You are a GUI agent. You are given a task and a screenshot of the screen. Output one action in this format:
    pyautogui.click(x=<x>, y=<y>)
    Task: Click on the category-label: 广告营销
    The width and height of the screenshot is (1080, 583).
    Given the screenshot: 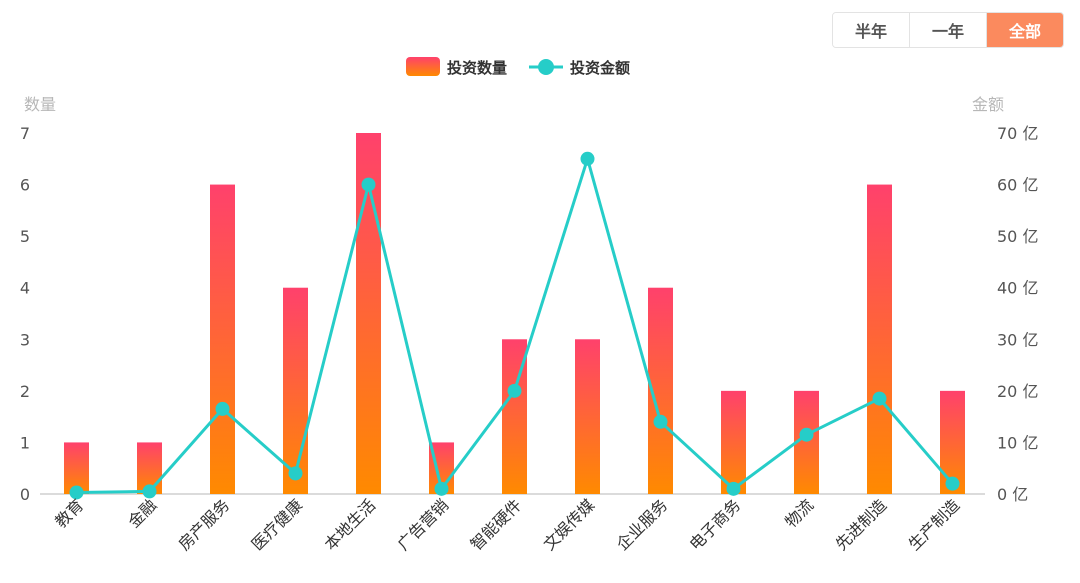 What is the action you would take?
    pyautogui.click(x=423, y=524)
    